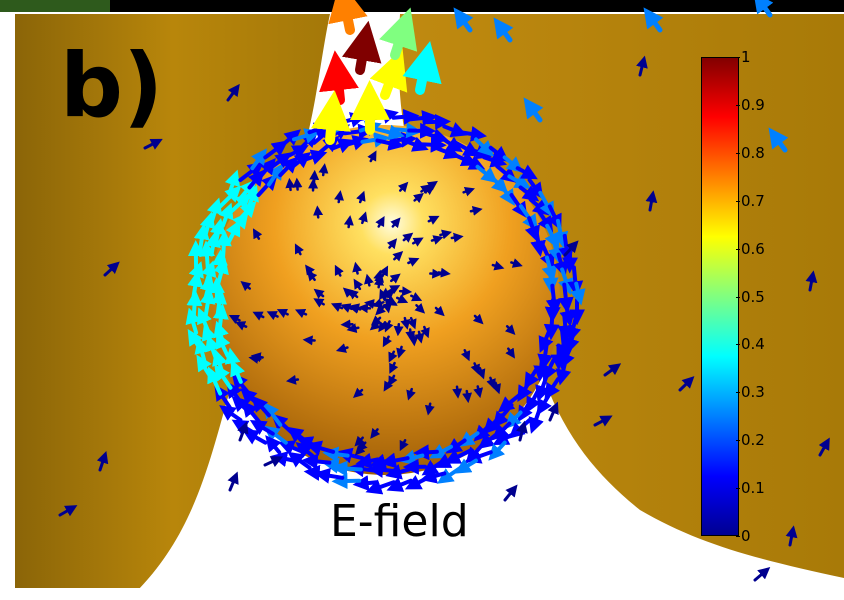 The width and height of the screenshot is (844, 600). What do you see at coordinates (750, 392) in the screenshot?
I see `colorbar-tick-label: 0.3` at bounding box center [750, 392].